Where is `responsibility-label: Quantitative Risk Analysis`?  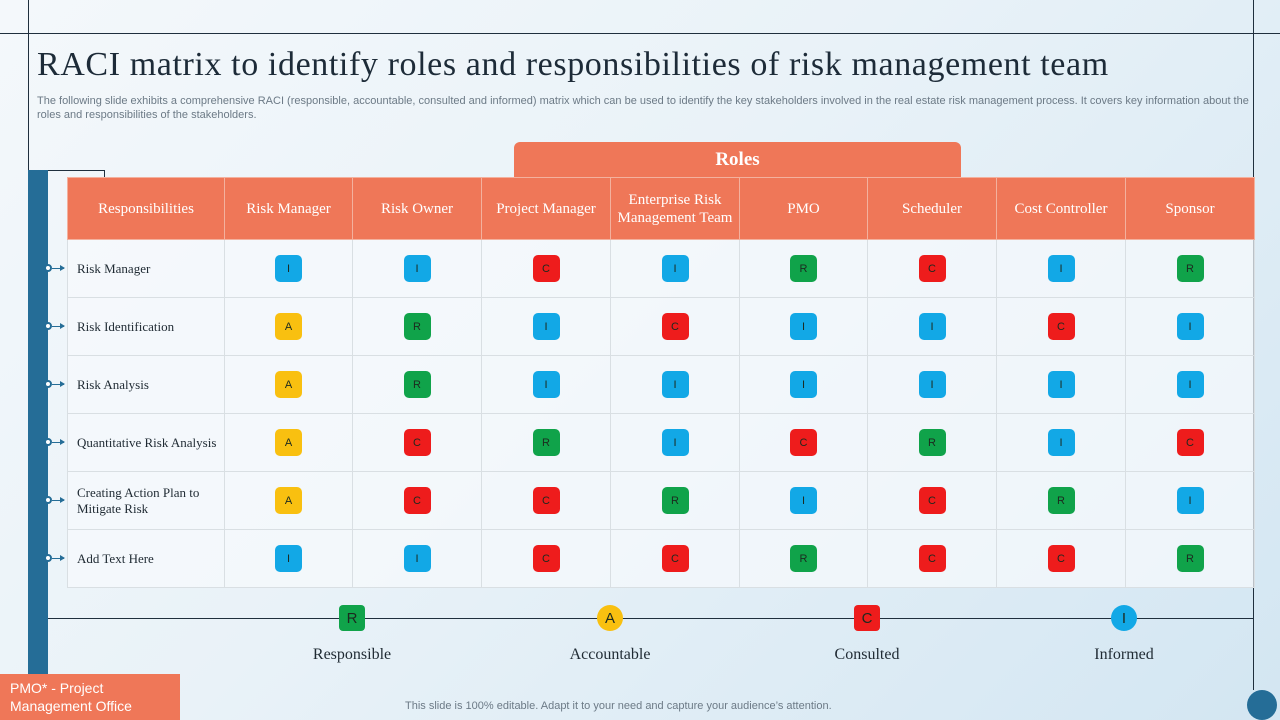
responsibility-label: Quantitative Risk Analysis is located at coordinates (146, 442).